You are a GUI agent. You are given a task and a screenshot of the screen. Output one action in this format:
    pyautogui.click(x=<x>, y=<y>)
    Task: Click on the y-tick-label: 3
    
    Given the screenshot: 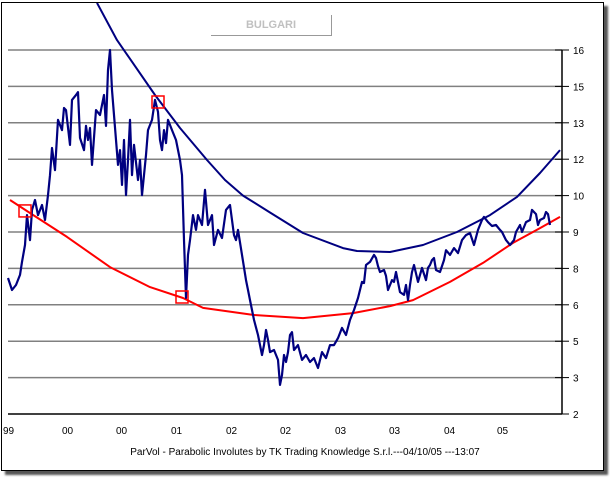 What is the action you would take?
    pyautogui.click(x=576, y=379)
    